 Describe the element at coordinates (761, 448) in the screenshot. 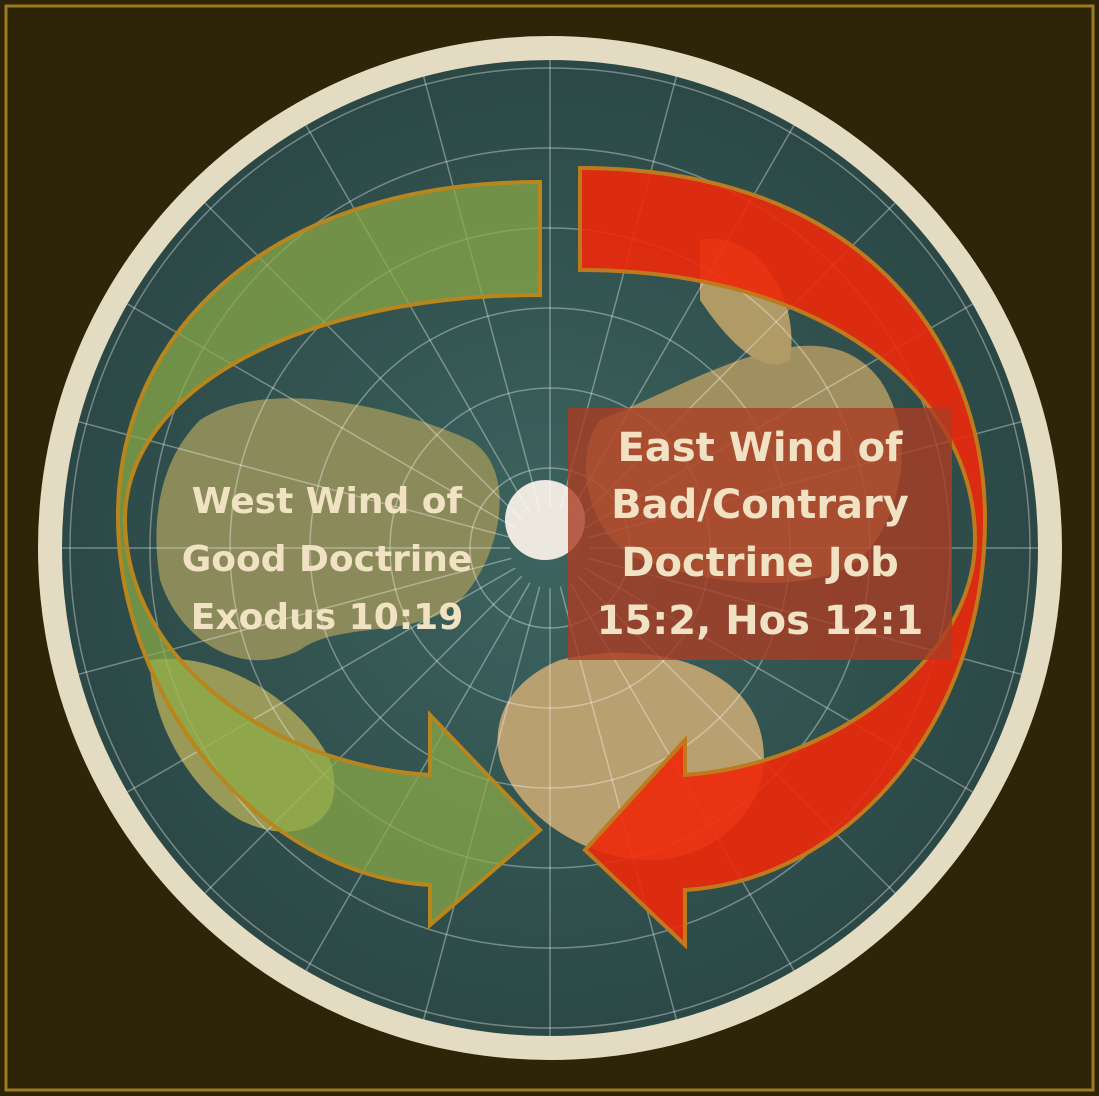

I see `east-label: East Wind of` at that location.